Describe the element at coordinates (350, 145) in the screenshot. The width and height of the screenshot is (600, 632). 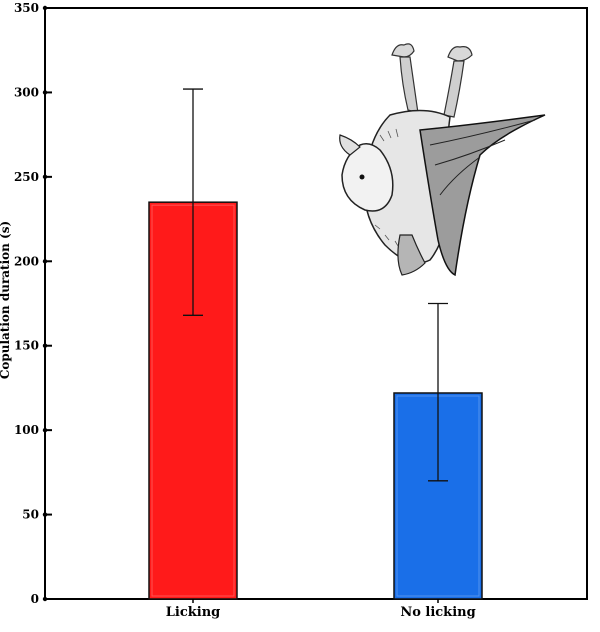
I see `bat-ear` at that location.